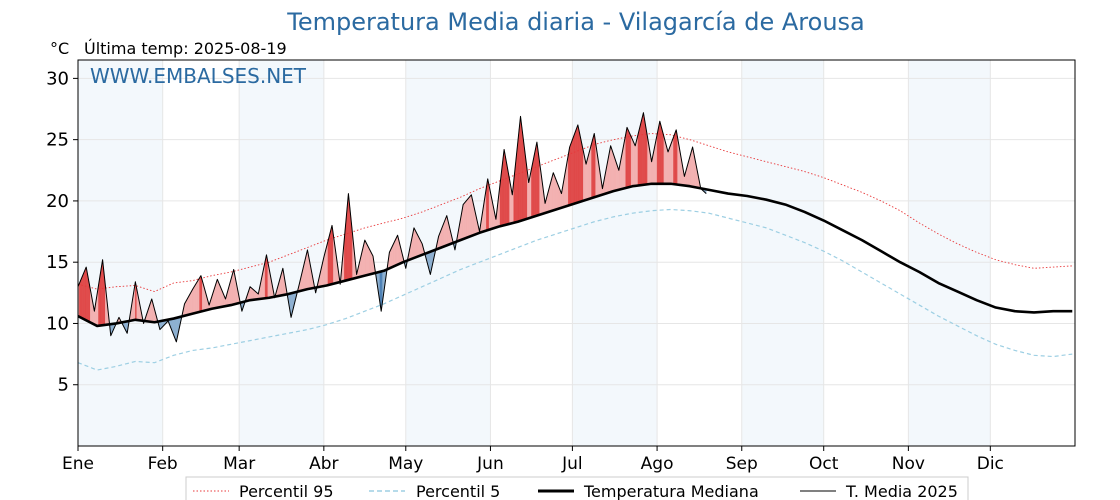  What do you see at coordinates (198, 76) in the screenshot?
I see `watermark: WWW.EMBALSES.NET` at bounding box center [198, 76].